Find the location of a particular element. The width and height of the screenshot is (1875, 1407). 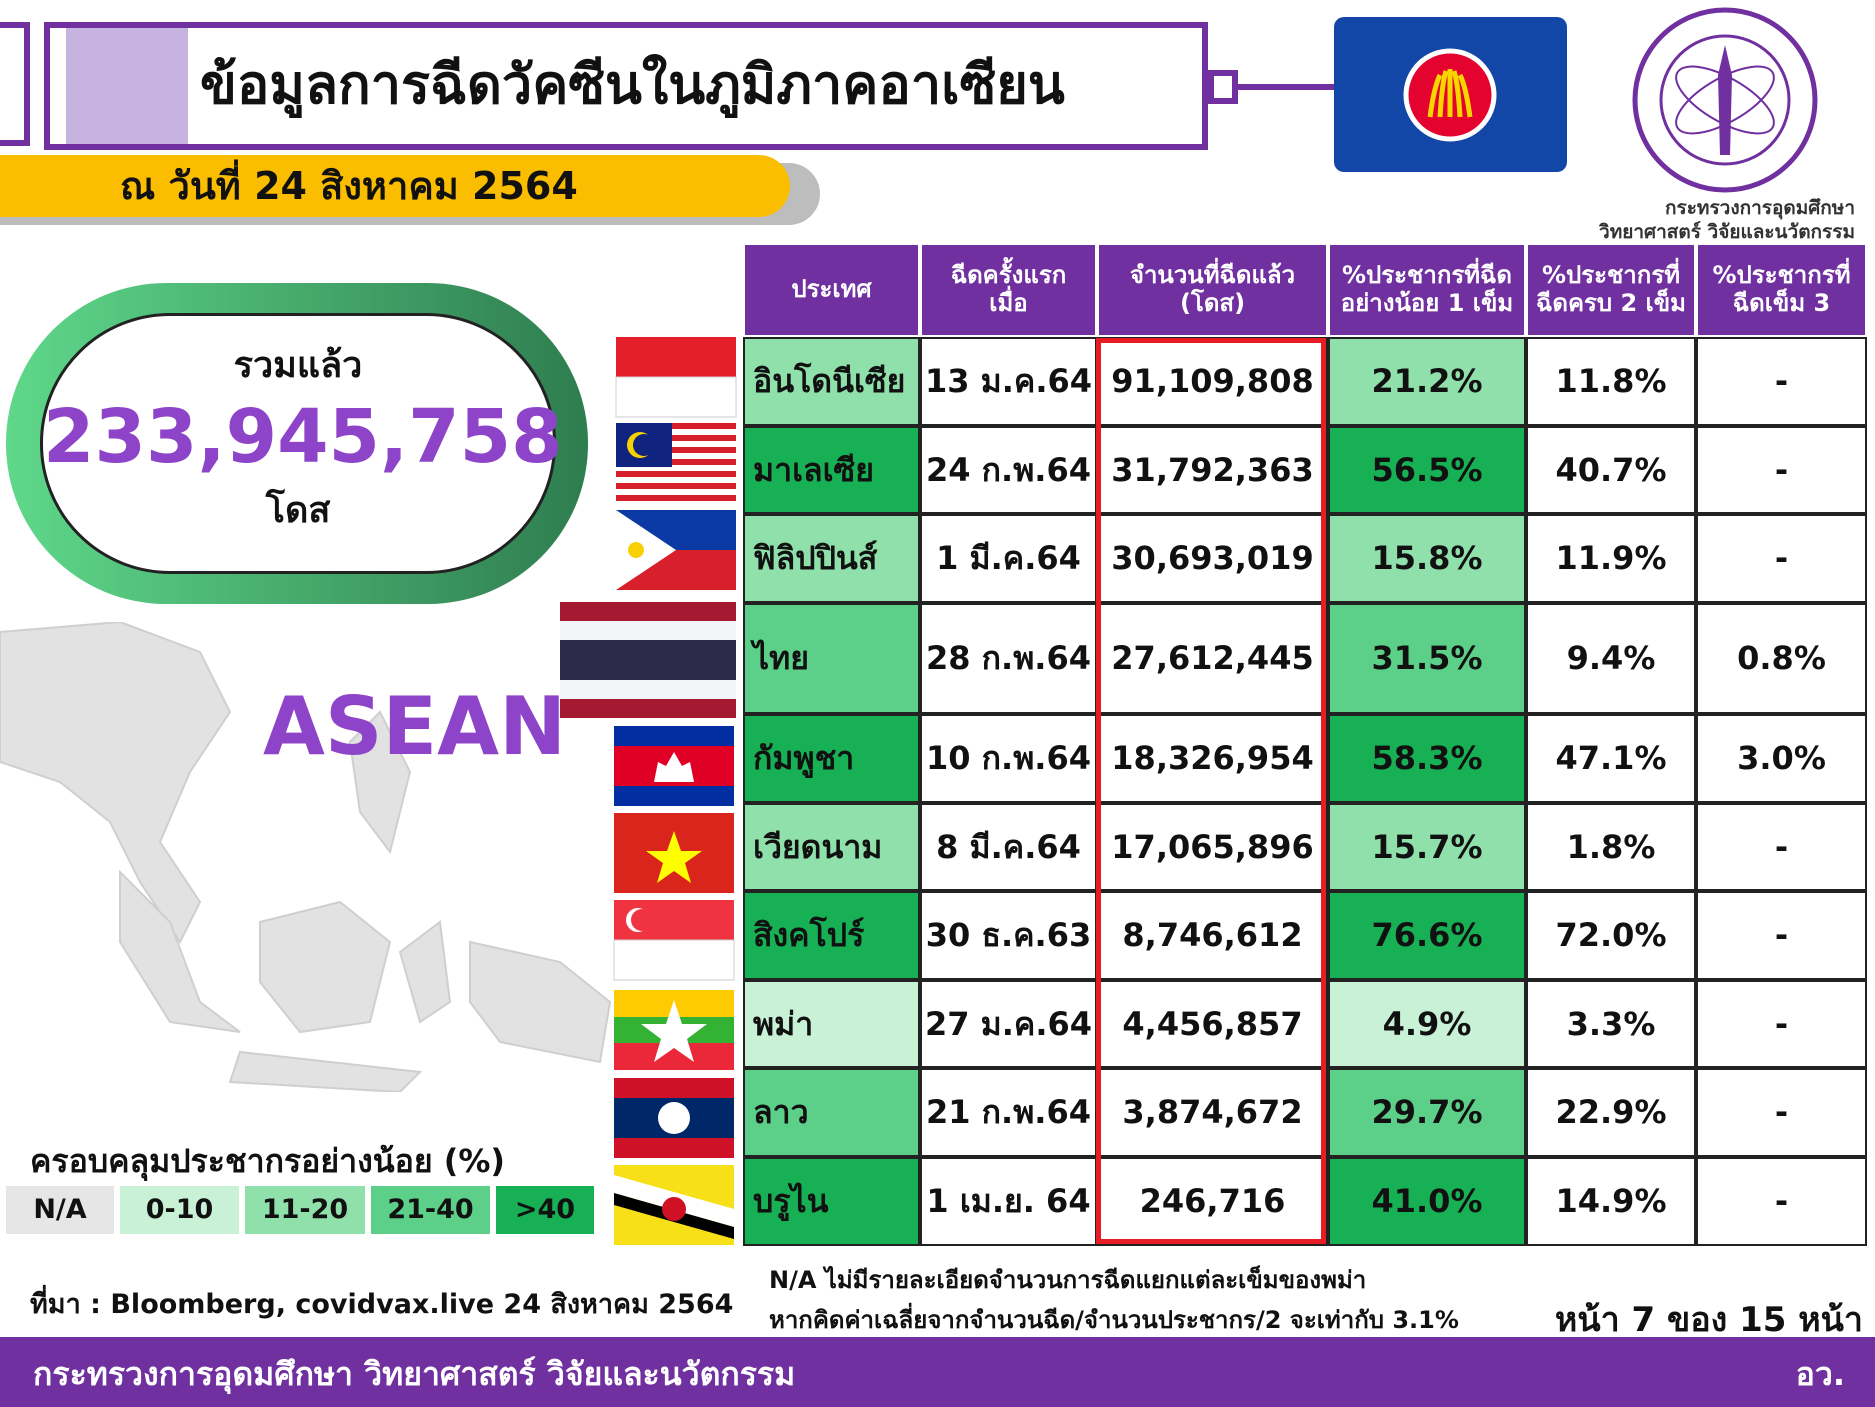

footer-right: อว. is located at coordinates (1820, 1374).